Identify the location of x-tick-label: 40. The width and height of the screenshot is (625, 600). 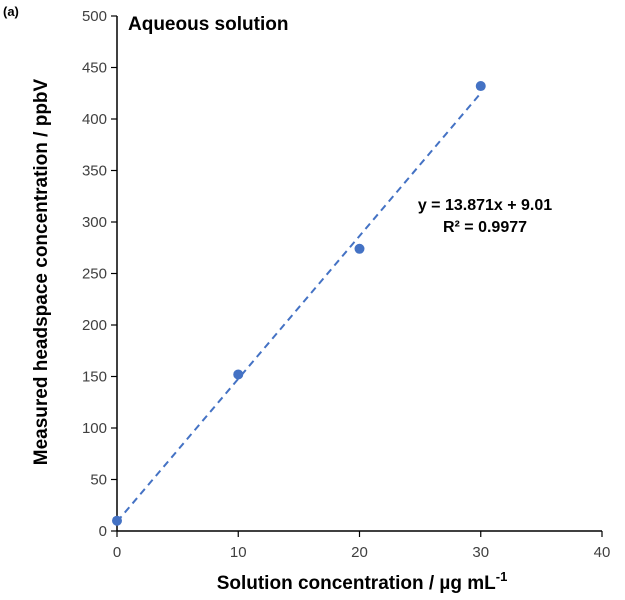
(602, 552).